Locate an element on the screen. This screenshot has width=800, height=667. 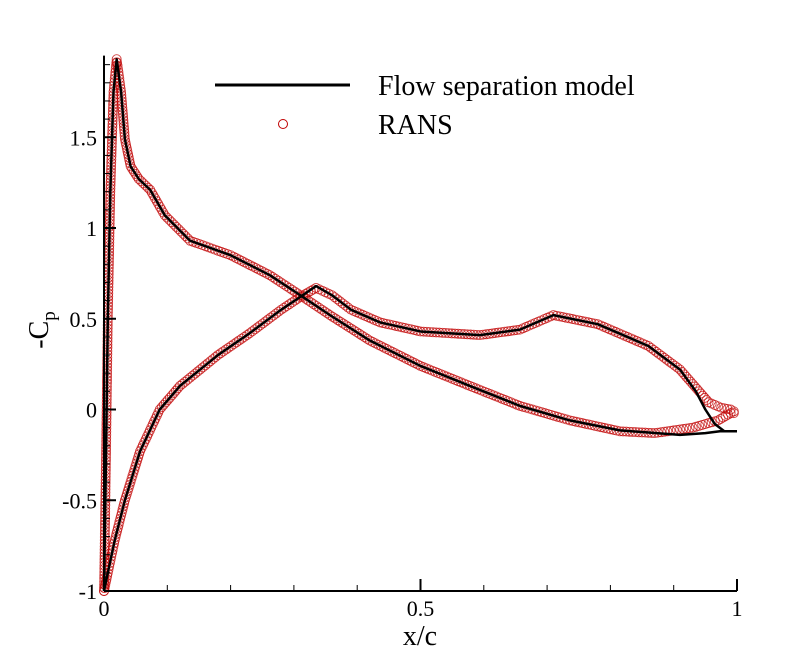
y-tick-label: 0 is located at coordinates (91, 410).